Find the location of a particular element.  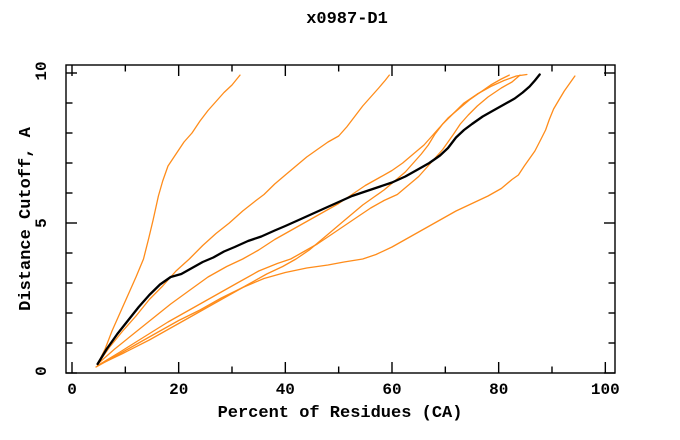

x-tick-label-20: 20 is located at coordinates (178, 390).